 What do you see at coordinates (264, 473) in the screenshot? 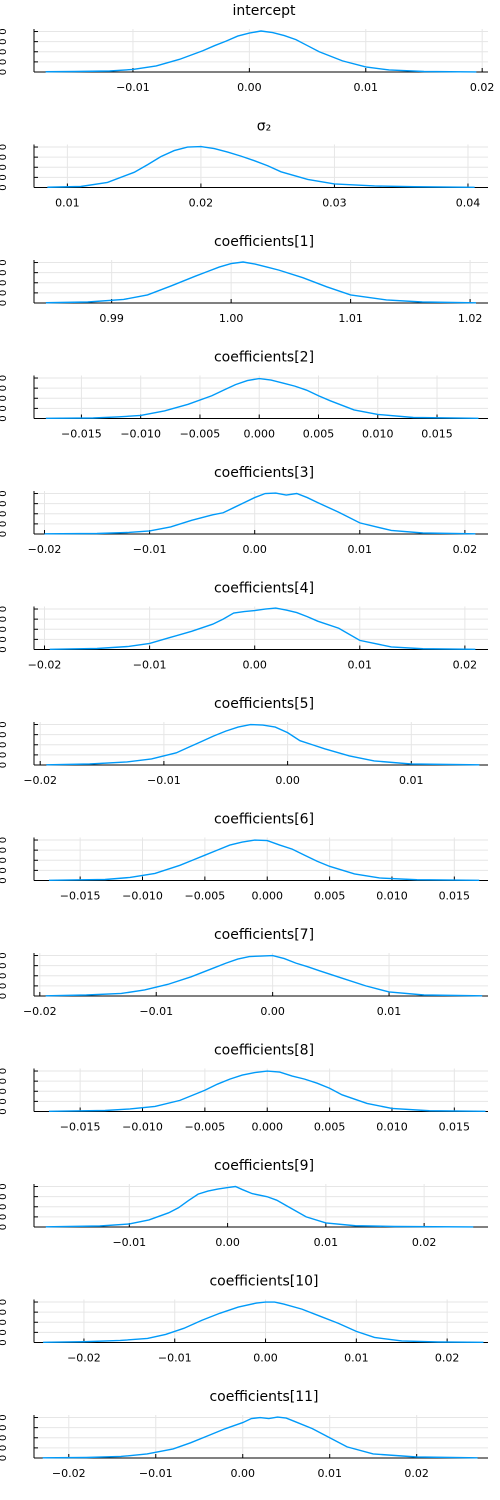
I see `chart-title: coefficients[3]` at bounding box center [264, 473].